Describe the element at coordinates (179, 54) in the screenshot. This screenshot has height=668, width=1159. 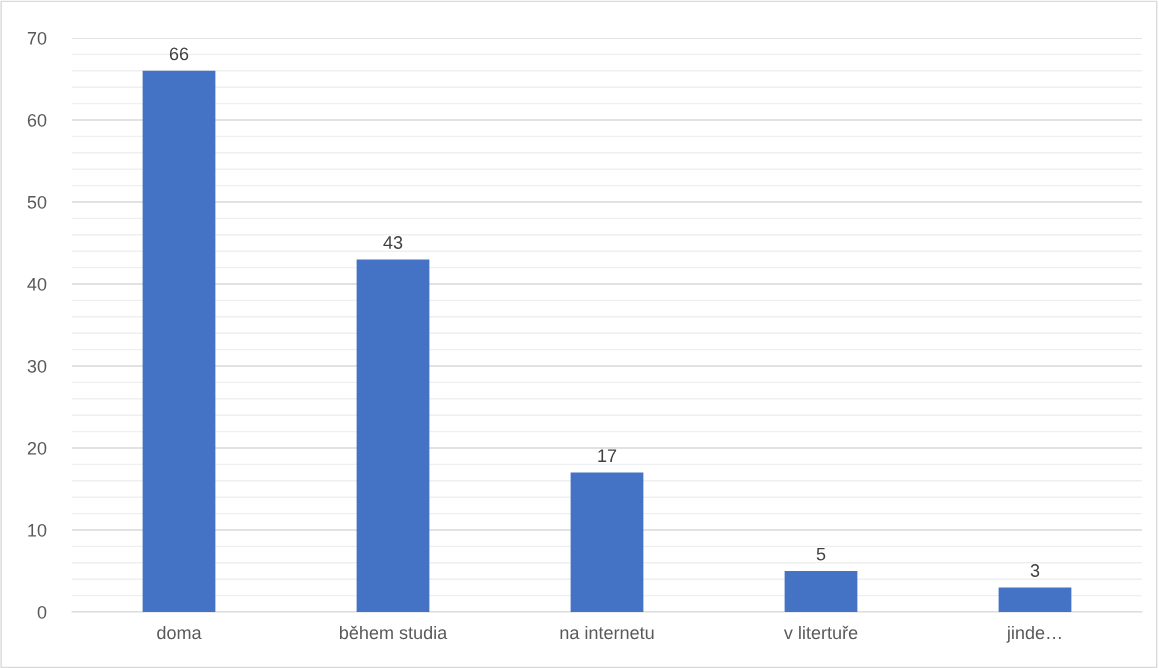
I see `data-label: 66` at that location.